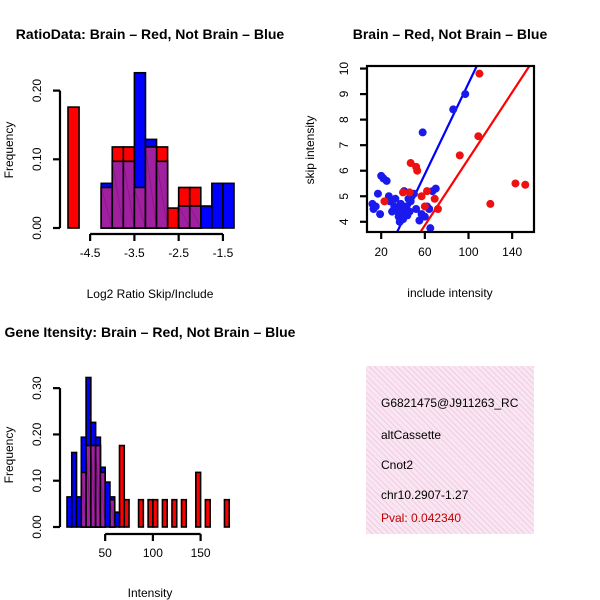 The image size is (600, 600). I want to click on ratio-plot-area: -4.5 -3.5 -2.5 -1.5 0.00 0.10 0.20, so click(132, 165).